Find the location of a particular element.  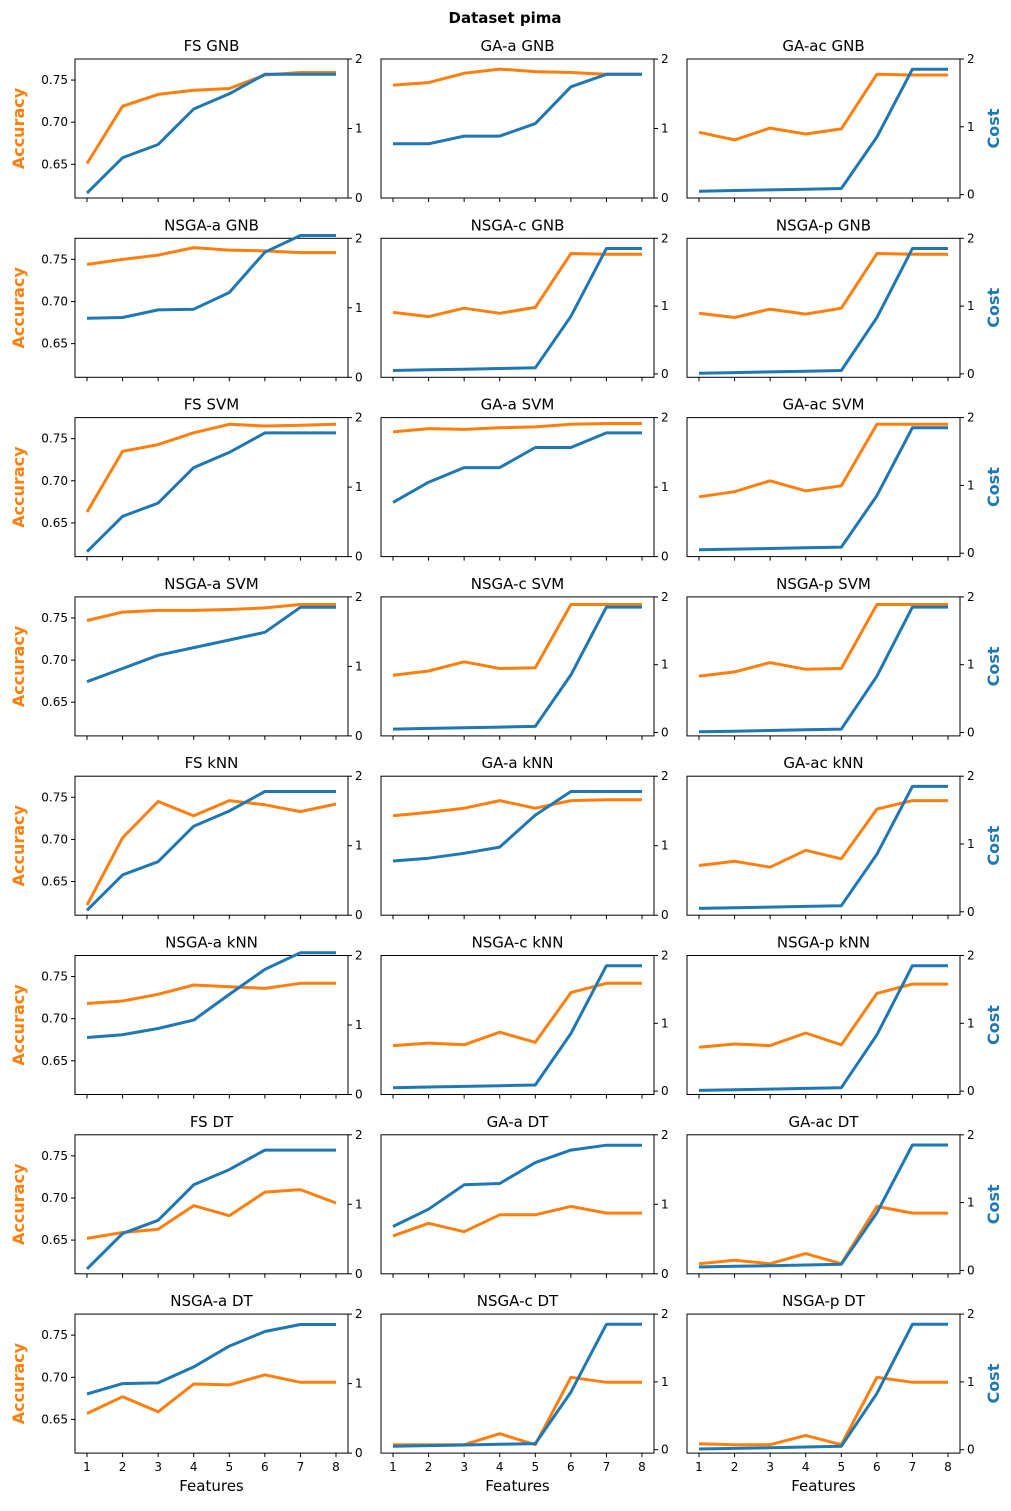

x-tick-label: 5 is located at coordinates (229, 1467).